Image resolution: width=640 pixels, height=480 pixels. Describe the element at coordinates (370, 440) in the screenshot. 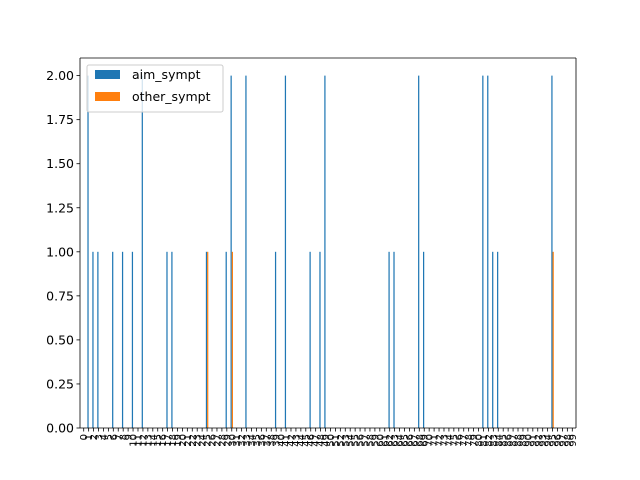

I see `x-tick-label: 58` at that location.